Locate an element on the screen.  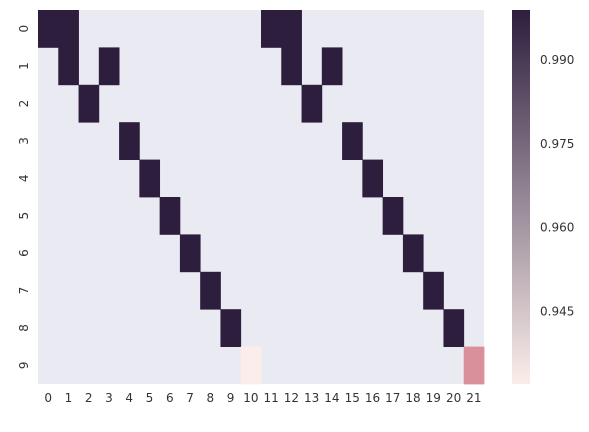
x-tick-label: 6 is located at coordinates (170, 398).